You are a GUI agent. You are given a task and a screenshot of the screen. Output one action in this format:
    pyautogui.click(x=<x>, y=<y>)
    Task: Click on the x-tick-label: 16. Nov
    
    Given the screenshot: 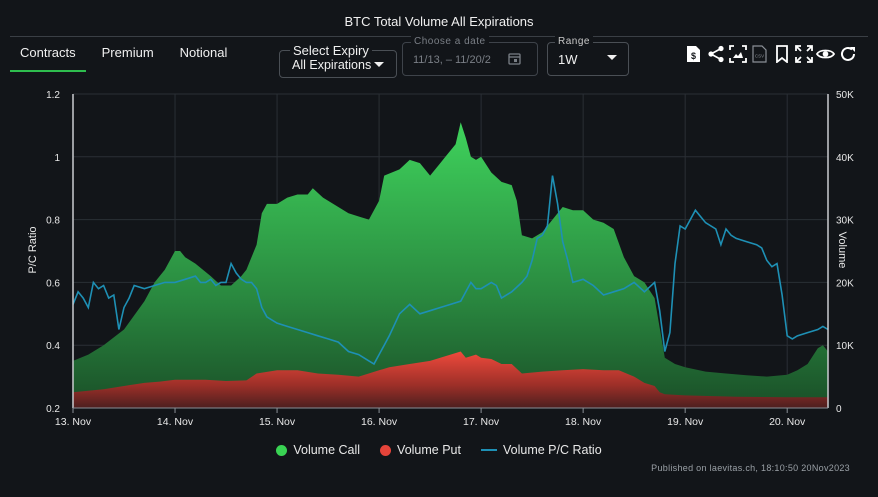 What is the action you would take?
    pyautogui.click(x=379, y=422)
    